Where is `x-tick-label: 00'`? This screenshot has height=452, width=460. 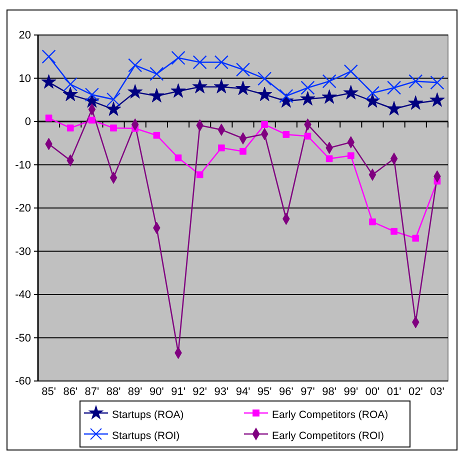 x-tick-label: 00' is located at coordinates (372, 392).